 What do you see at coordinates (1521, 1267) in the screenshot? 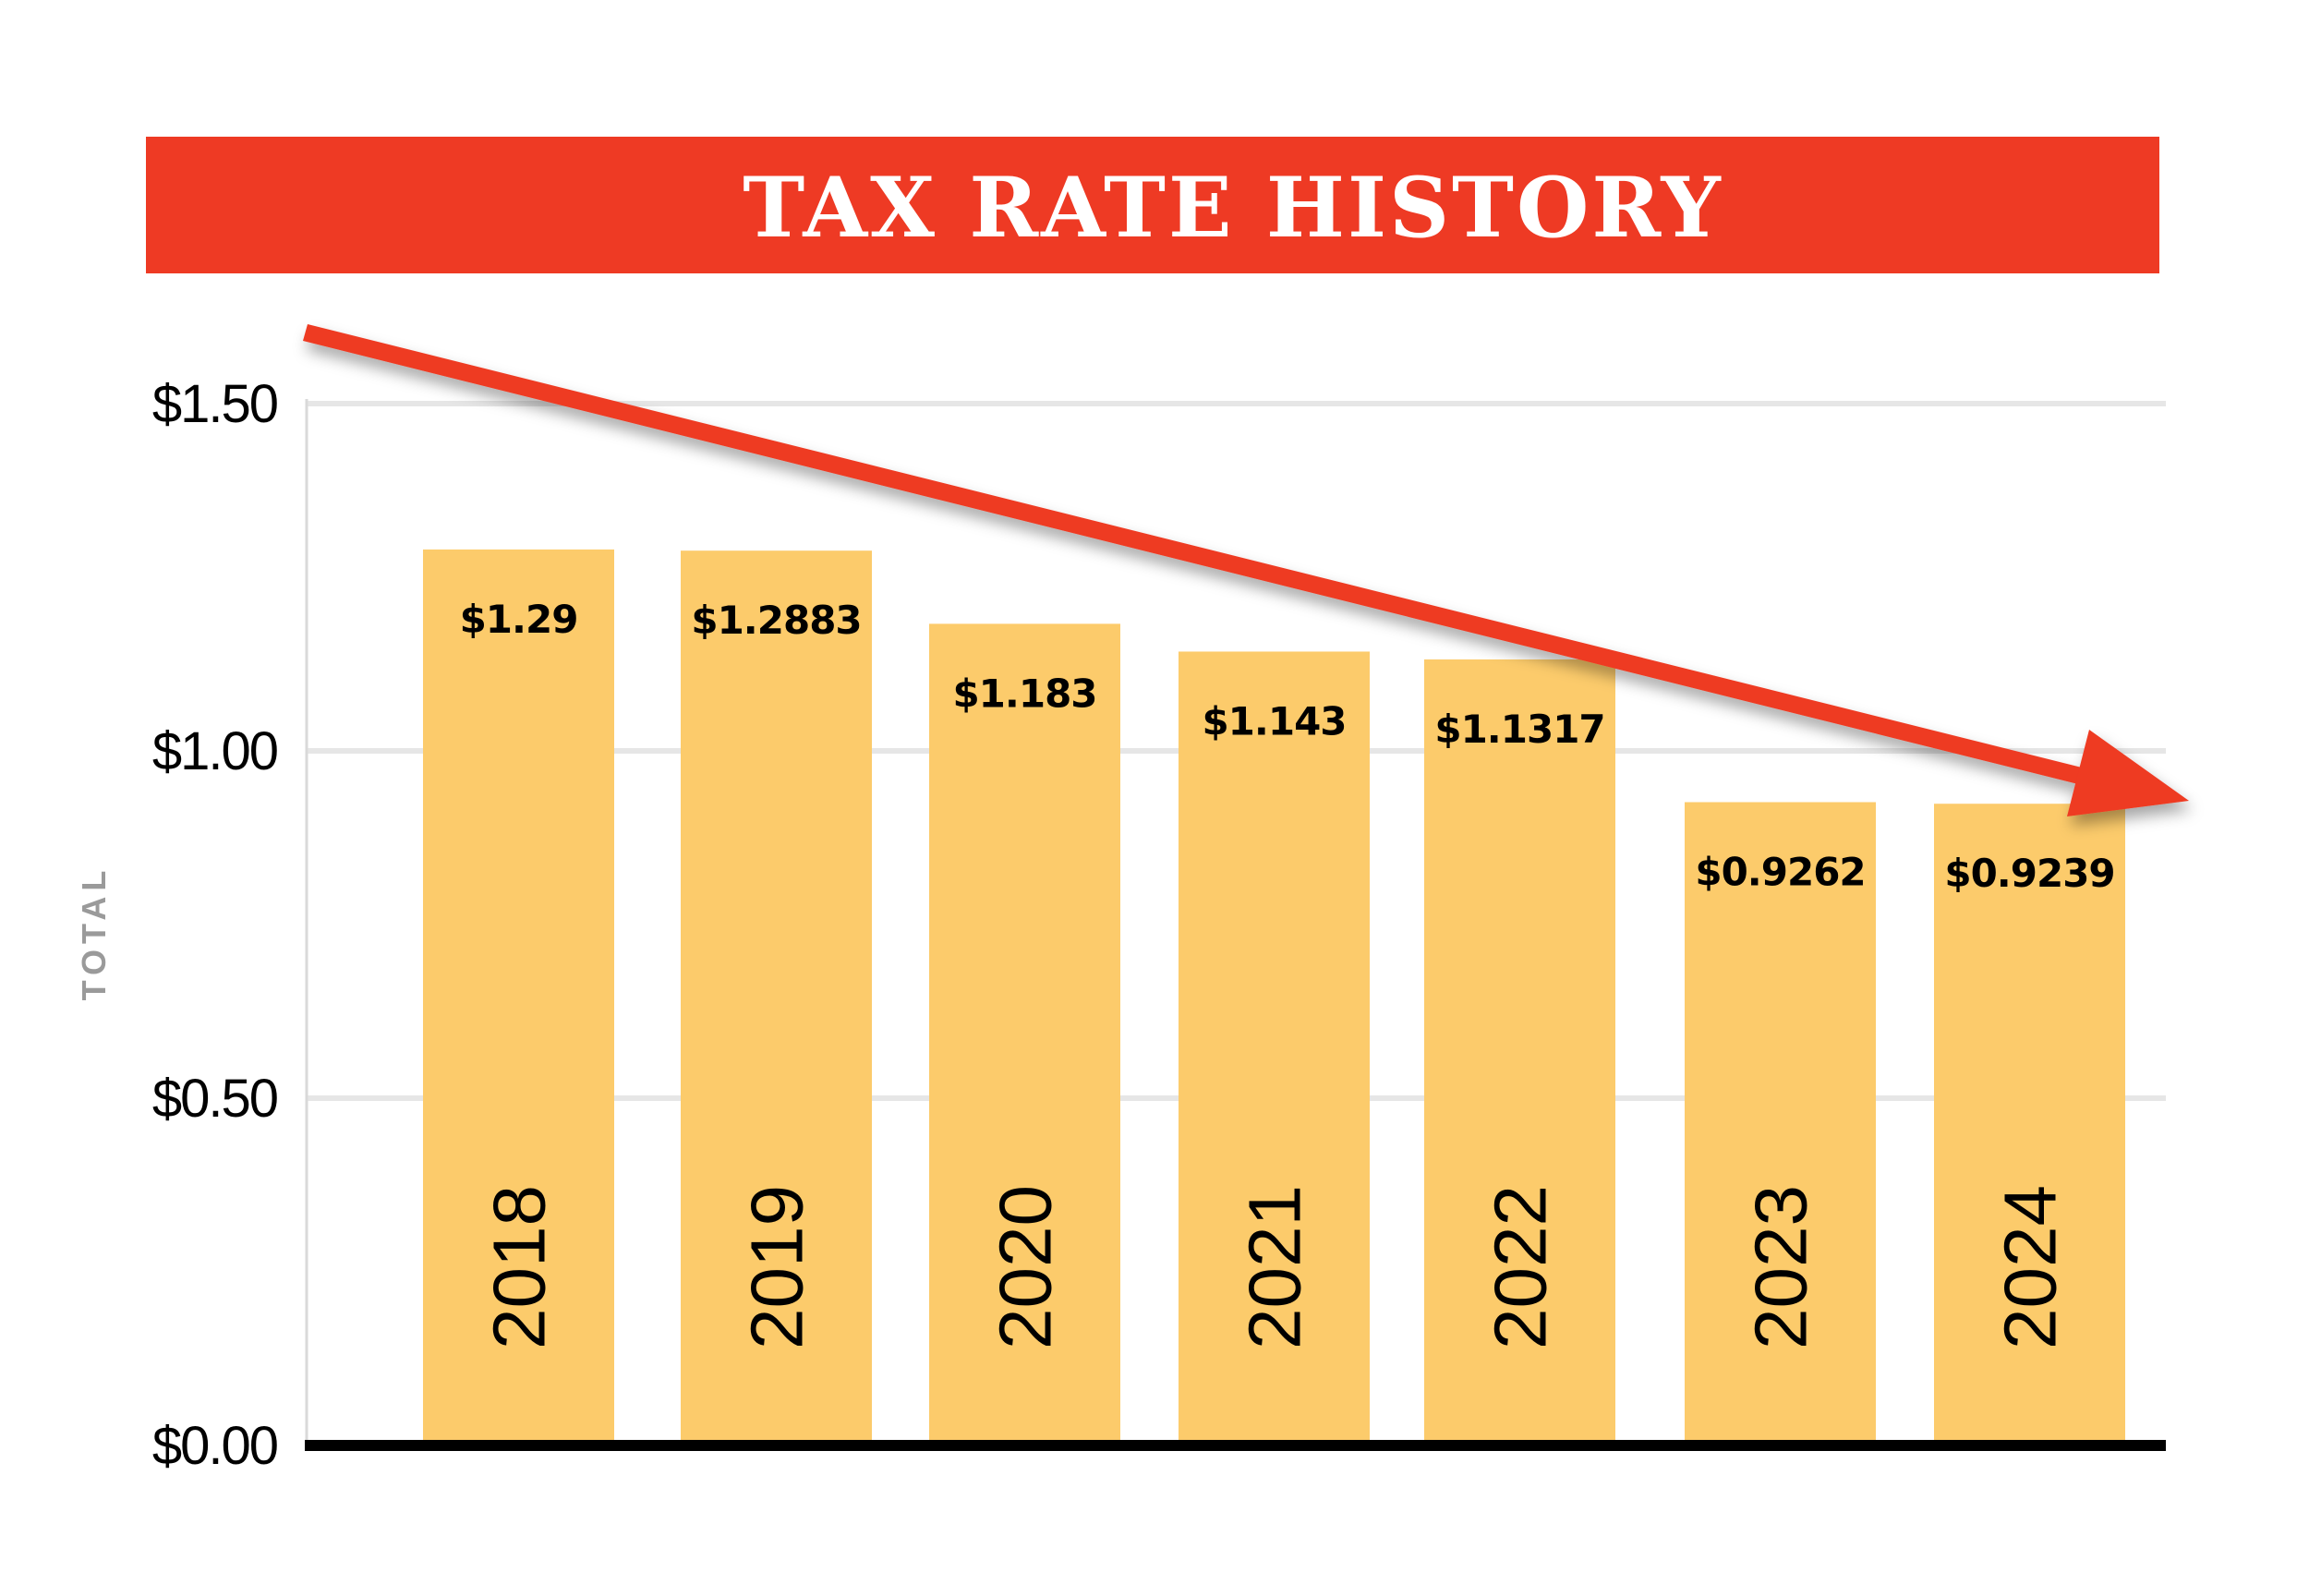
I see `category-label-2022: 2022` at bounding box center [1521, 1267].